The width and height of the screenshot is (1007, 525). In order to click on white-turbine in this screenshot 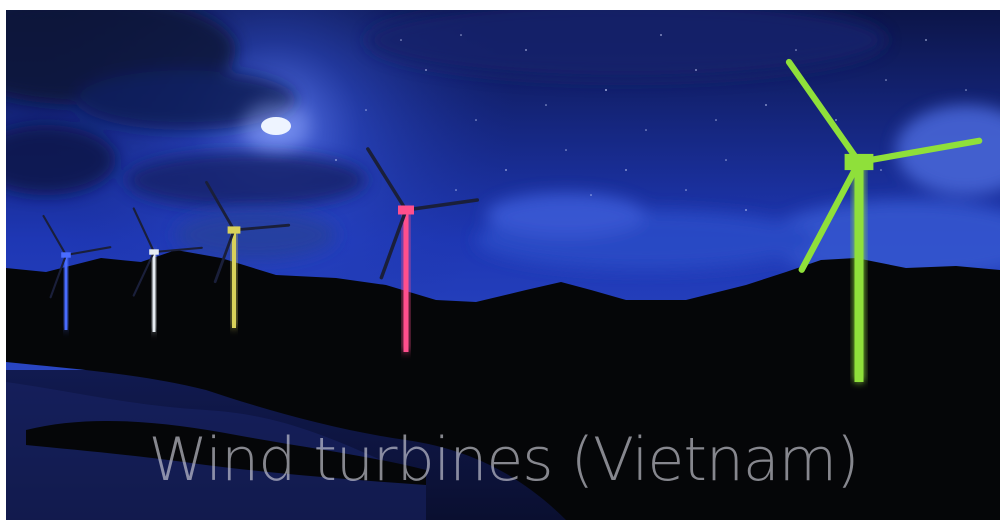, I will do `click(167, 269)`.